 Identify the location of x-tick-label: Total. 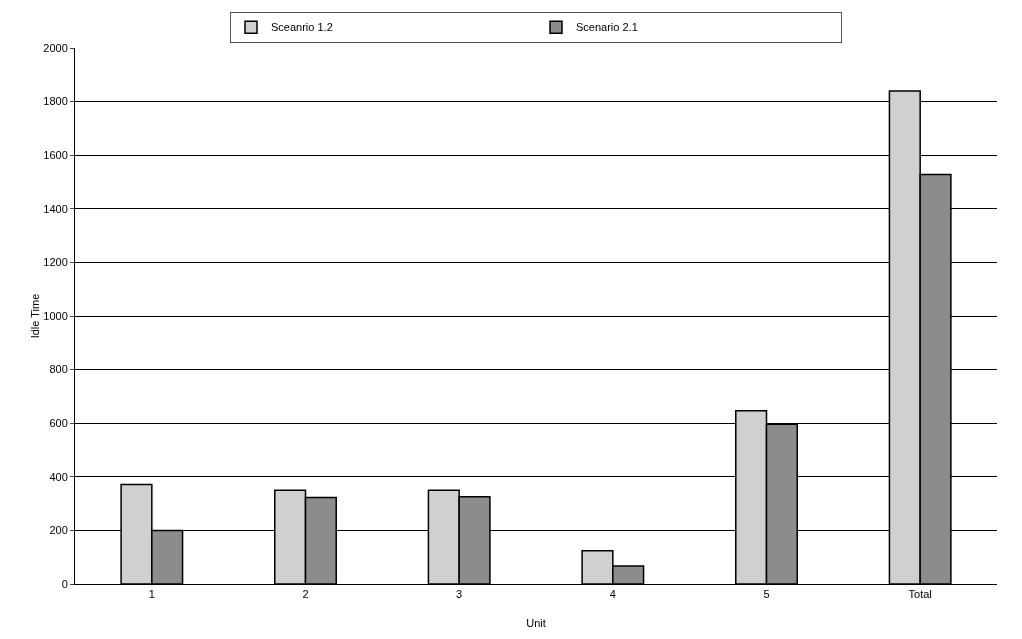
(920, 594).